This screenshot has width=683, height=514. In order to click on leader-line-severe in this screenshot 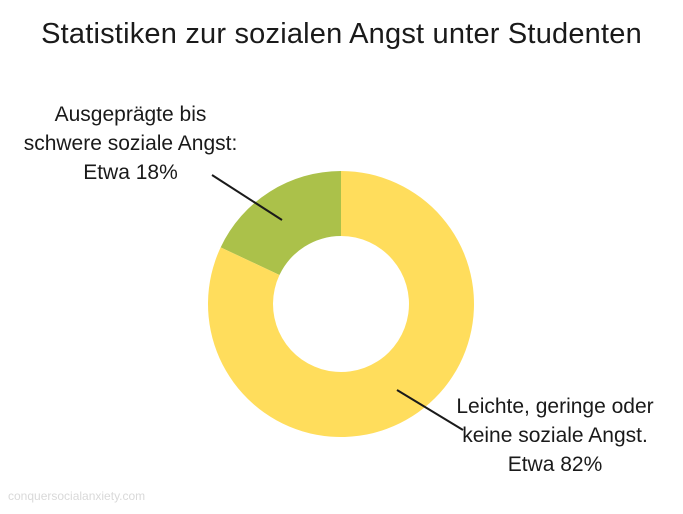, I will do `click(247, 197)`.